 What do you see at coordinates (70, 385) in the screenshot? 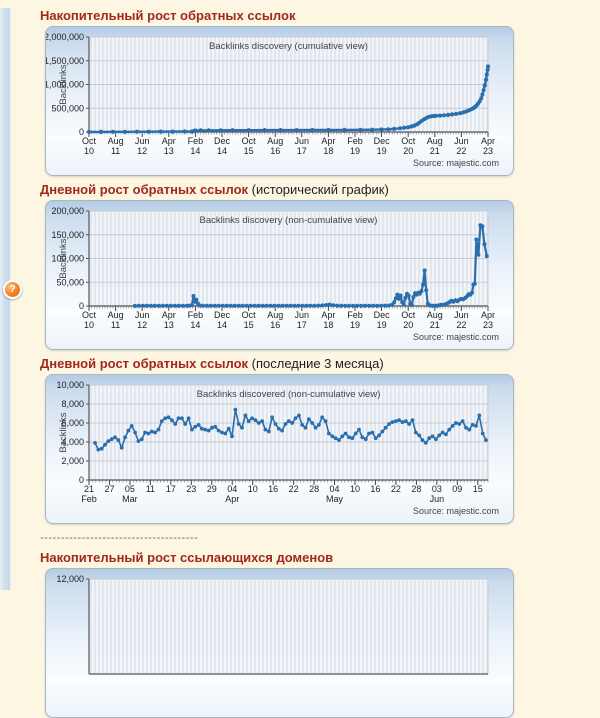
I see `svg-text: 10,000` at bounding box center [70, 385].